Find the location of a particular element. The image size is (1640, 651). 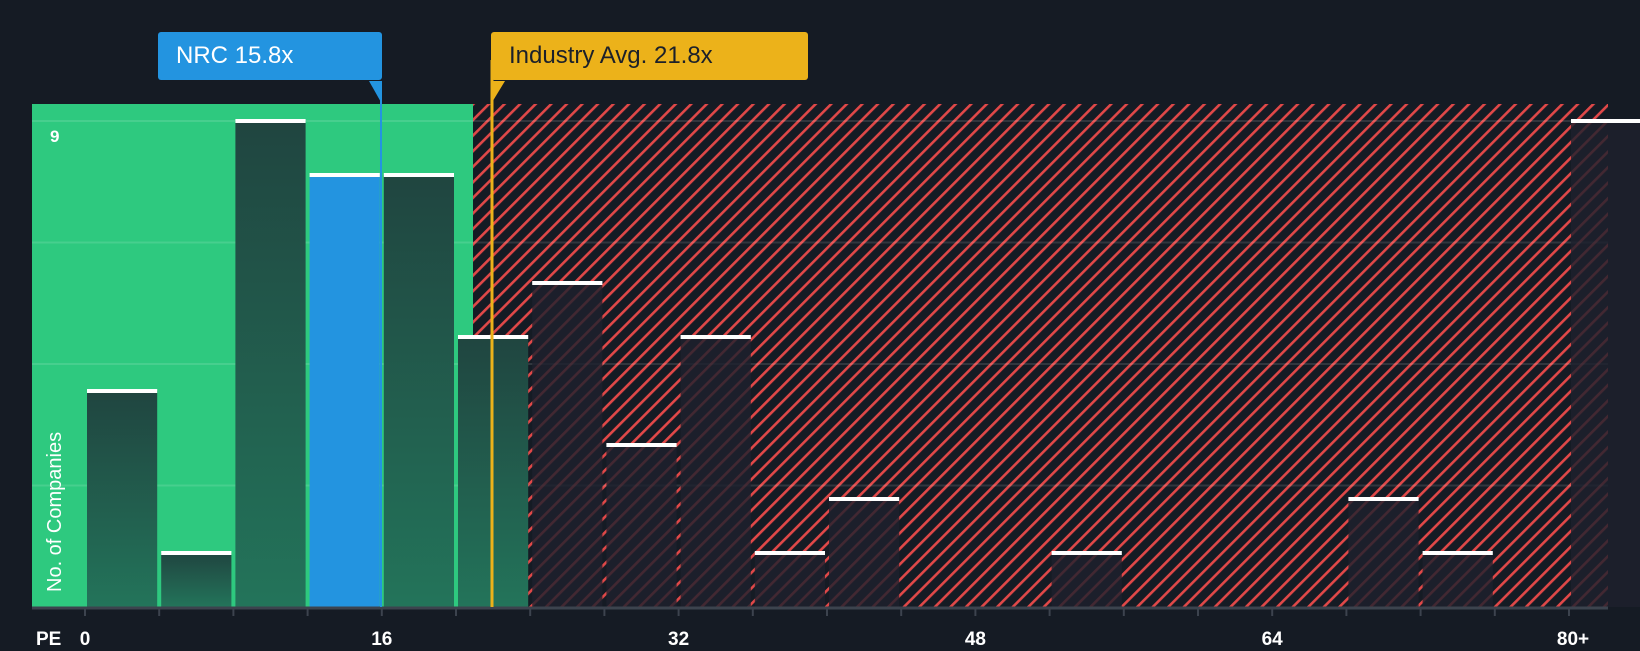

x-tick-label: 48 is located at coordinates (975, 639).